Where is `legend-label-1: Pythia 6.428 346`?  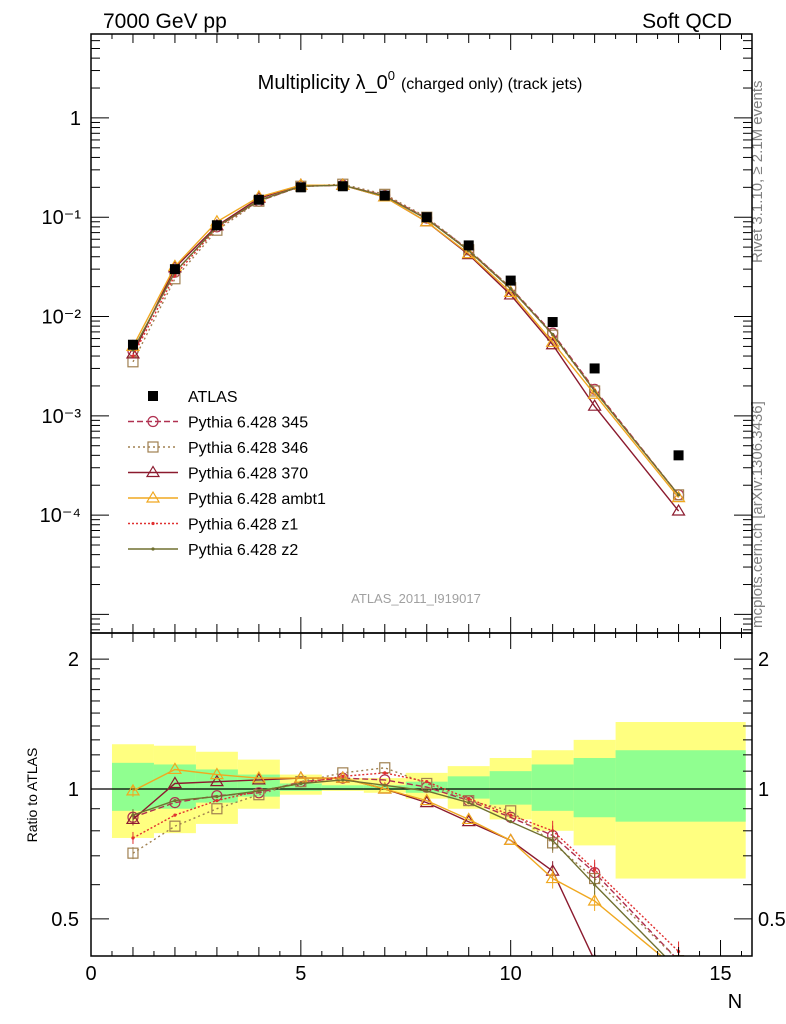 legend-label-1: Pythia 6.428 346 is located at coordinates (248, 448).